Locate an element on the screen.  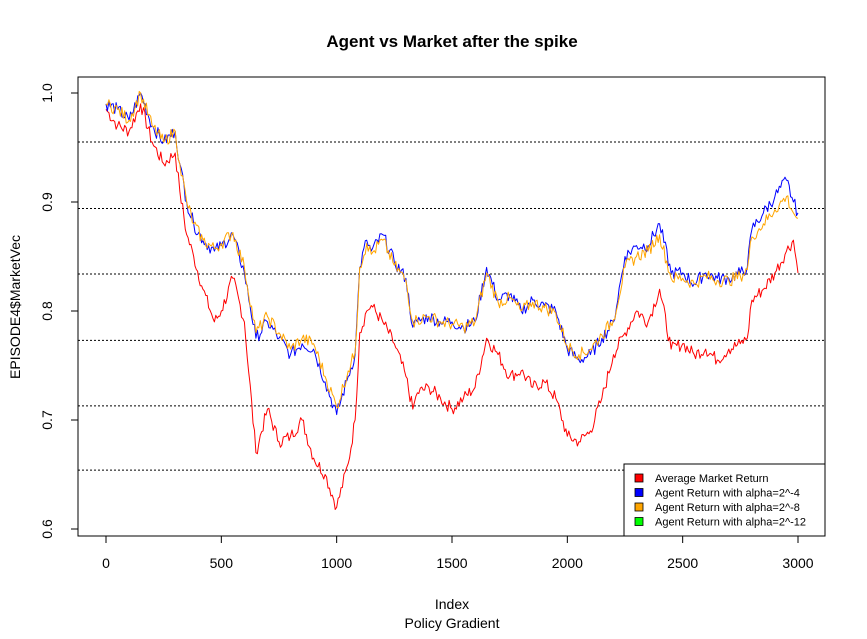
x-axis-label: Index is located at coordinates (452, 604).